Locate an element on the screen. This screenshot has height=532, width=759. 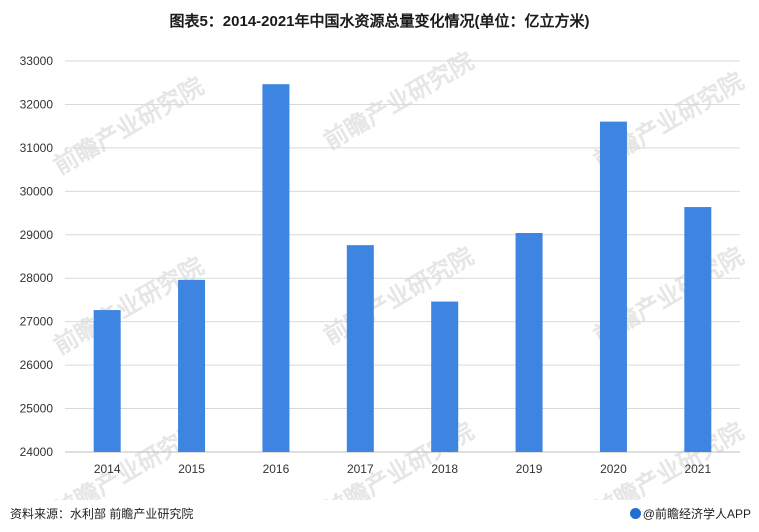
brand-credit: @前瞻经济学人APP is located at coordinates (690, 513).